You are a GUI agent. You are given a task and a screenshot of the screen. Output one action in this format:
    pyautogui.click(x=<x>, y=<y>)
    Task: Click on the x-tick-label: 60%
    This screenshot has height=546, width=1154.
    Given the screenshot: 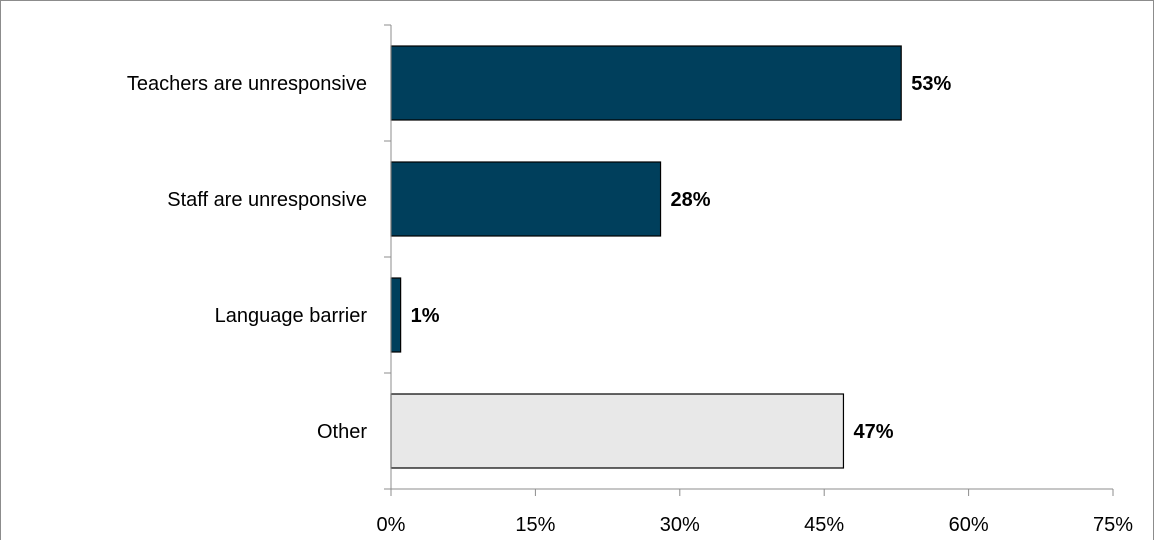 What is the action you would take?
    pyautogui.click(x=969, y=525)
    